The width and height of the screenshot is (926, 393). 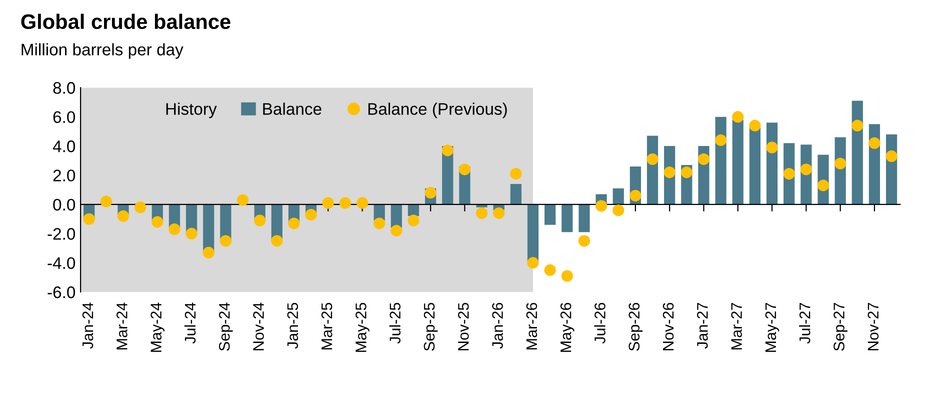 I want to click on x-tick-label: Jan-26, so click(x=497, y=325).